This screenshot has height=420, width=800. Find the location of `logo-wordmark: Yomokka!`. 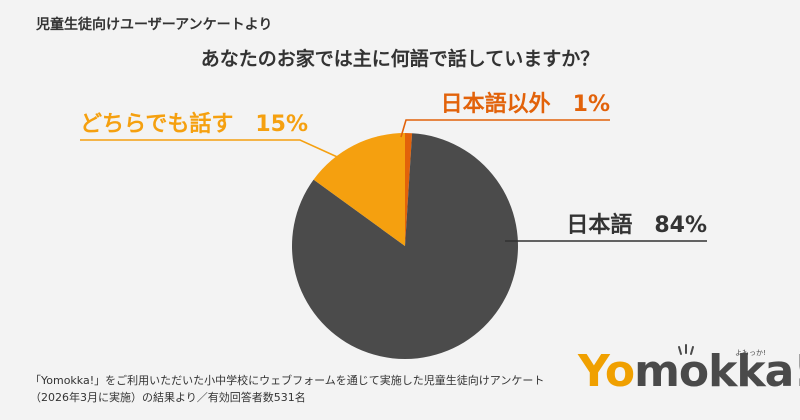

logo-wordmark: Yomokka! is located at coordinates (689, 371).